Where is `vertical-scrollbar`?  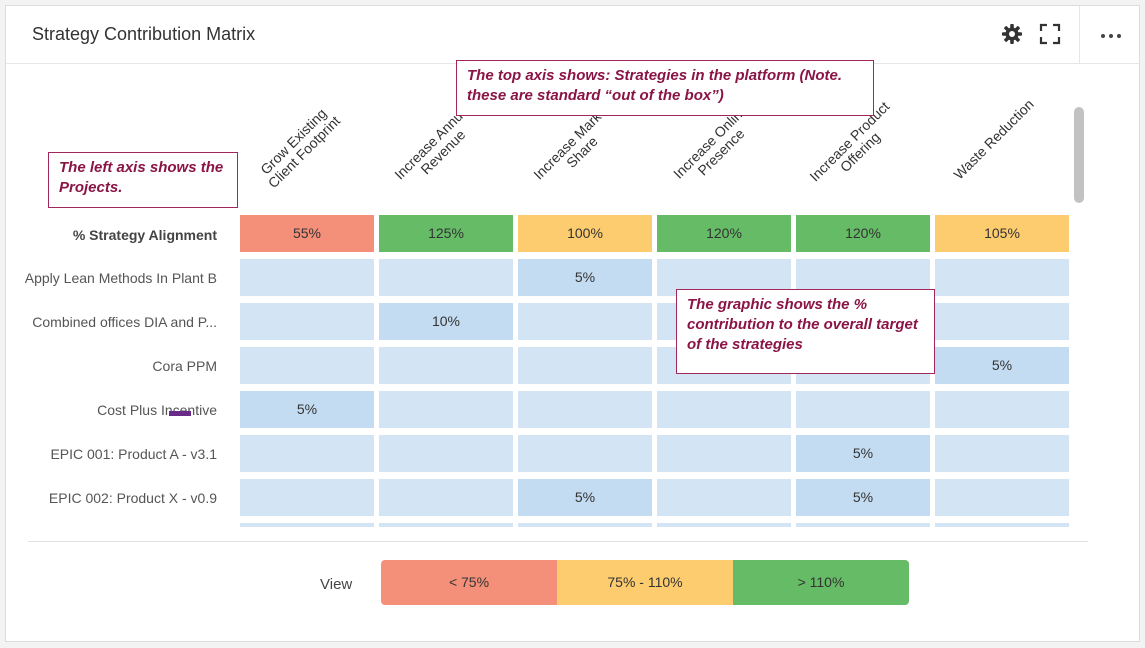
vertical-scrollbar is located at coordinates (1079, 155).